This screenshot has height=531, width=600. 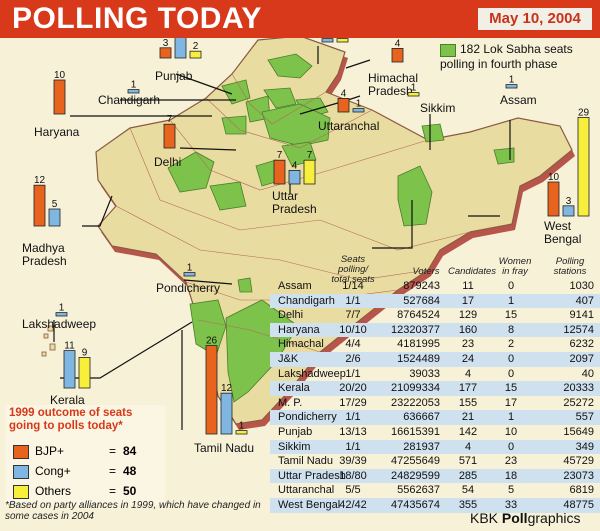 What do you see at coordinates (21, 492) in the screenshot?
I see `others-swatch` at bounding box center [21, 492].